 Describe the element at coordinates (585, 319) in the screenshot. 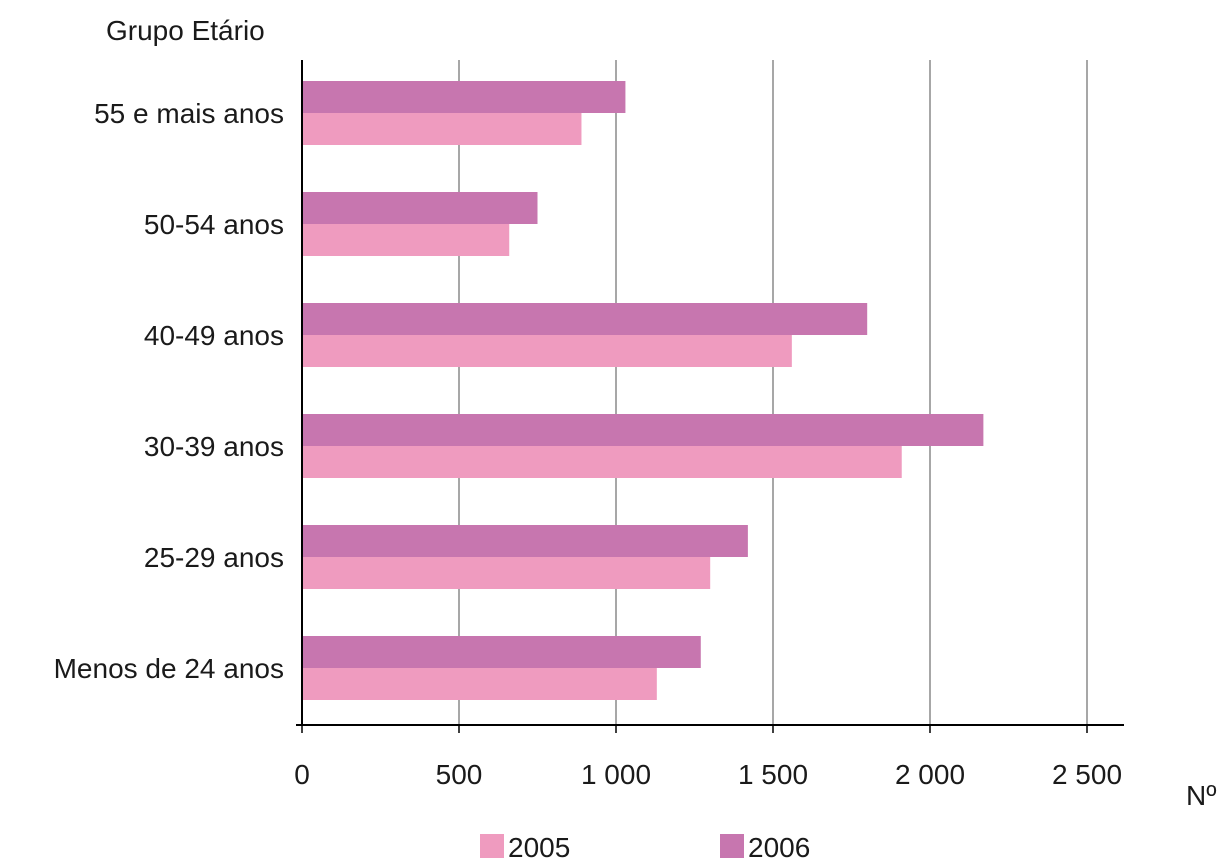

I see `bar-2006-40-49-anos` at that location.